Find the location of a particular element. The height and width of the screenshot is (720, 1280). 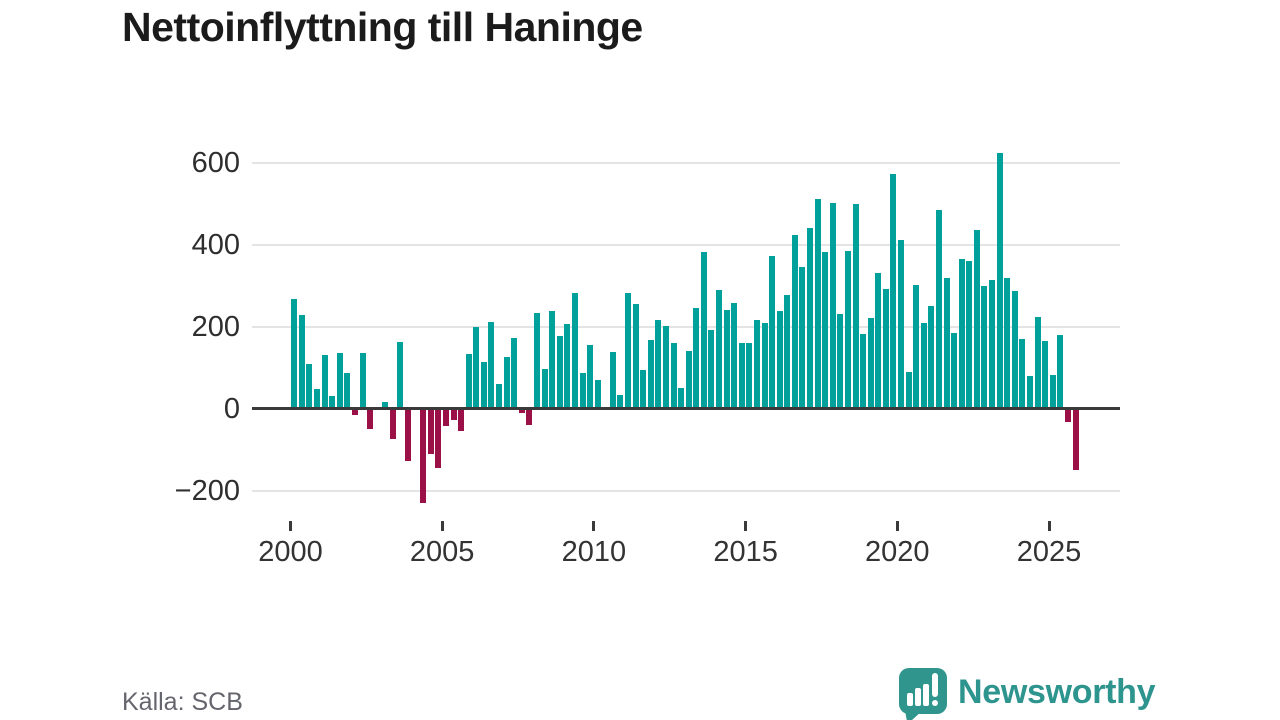

bar-2021q1 is located at coordinates (931, 357).